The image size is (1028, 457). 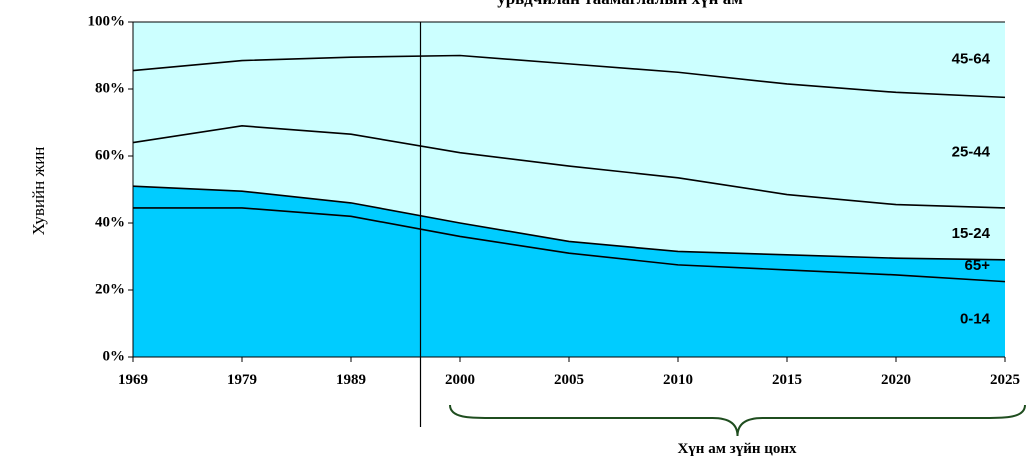 I want to click on x-tick-label: 2000, so click(x=460, y=380).